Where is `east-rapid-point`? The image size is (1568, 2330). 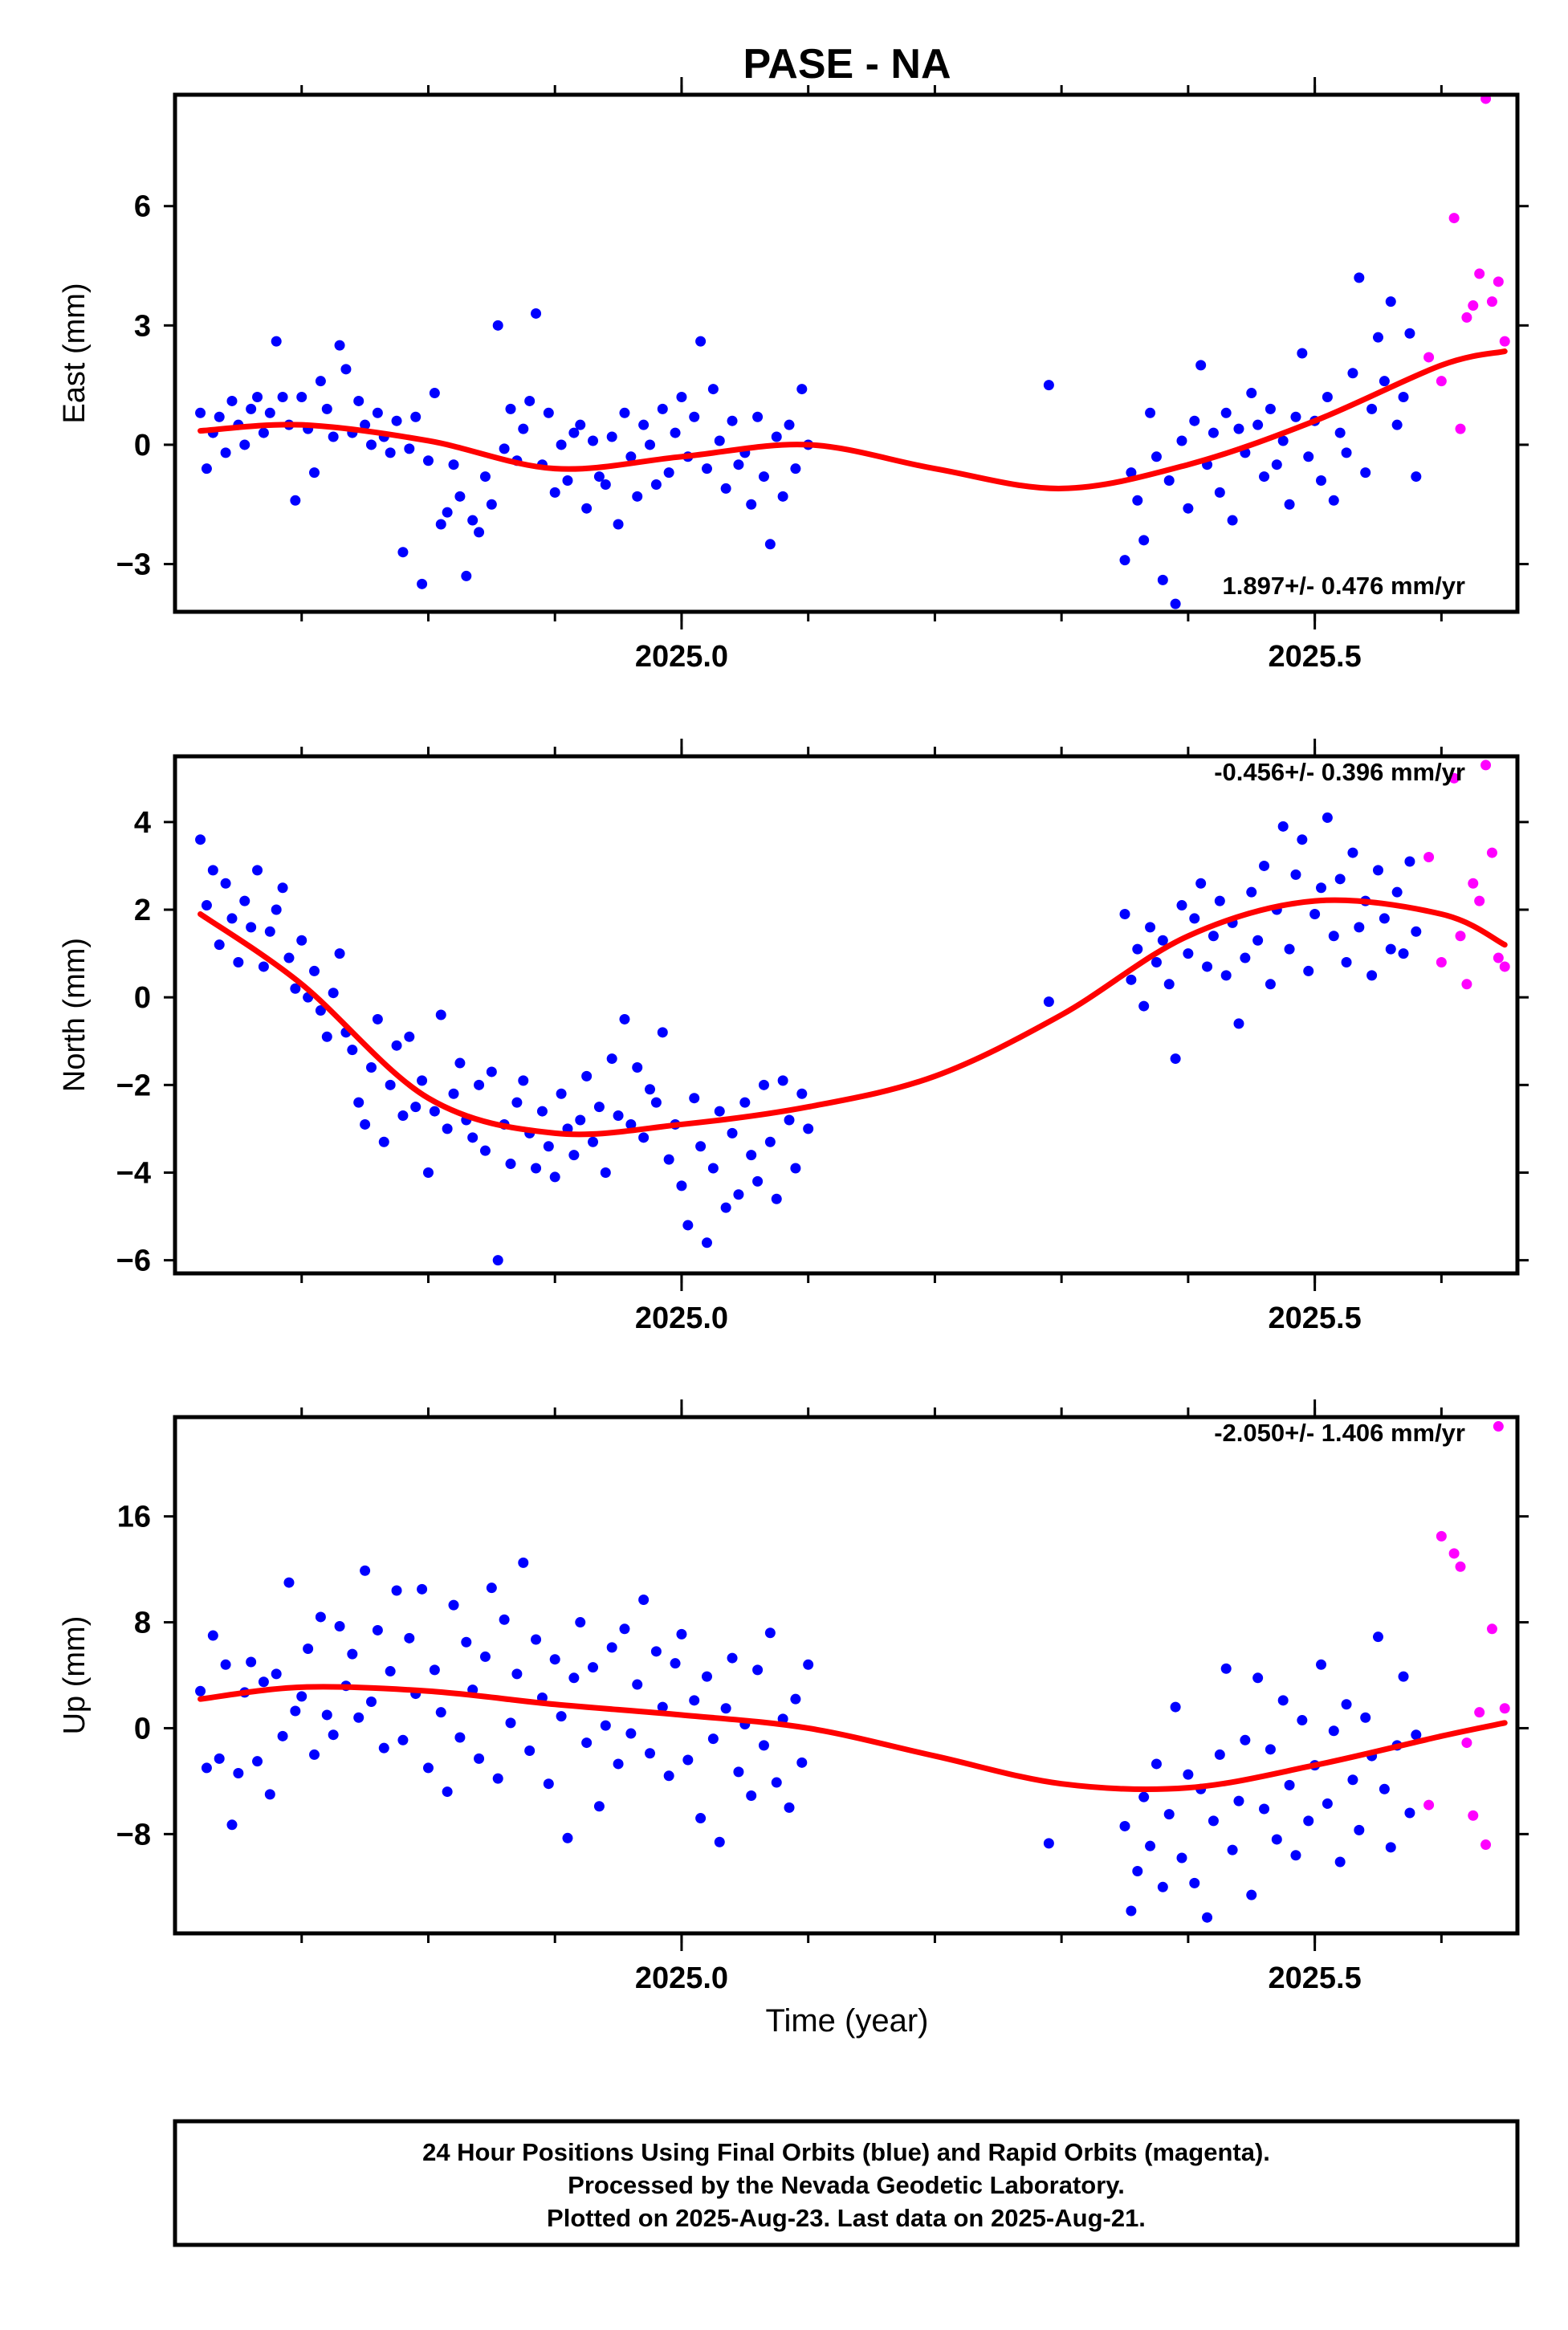 east-rapid-point is located at coordinates (1460, 428).